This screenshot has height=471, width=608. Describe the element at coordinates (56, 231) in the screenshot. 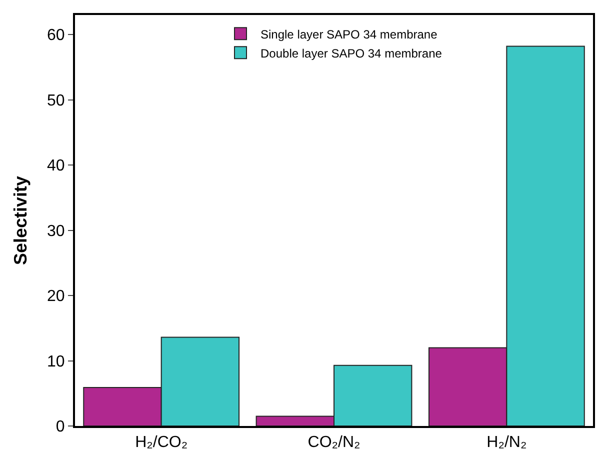

I see `y-tick-label: 30` at that location.